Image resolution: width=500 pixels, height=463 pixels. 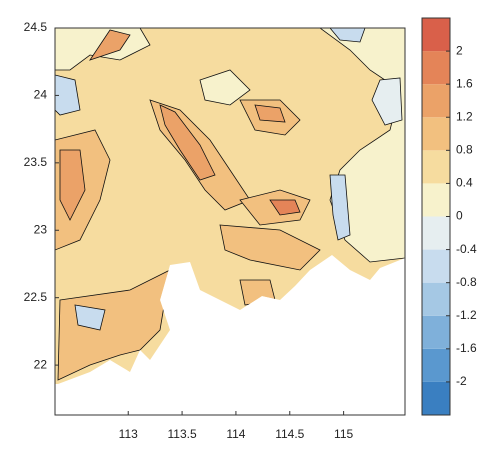 I want to click on colorbar-tick-label: -2, so click(x=461, y=381).